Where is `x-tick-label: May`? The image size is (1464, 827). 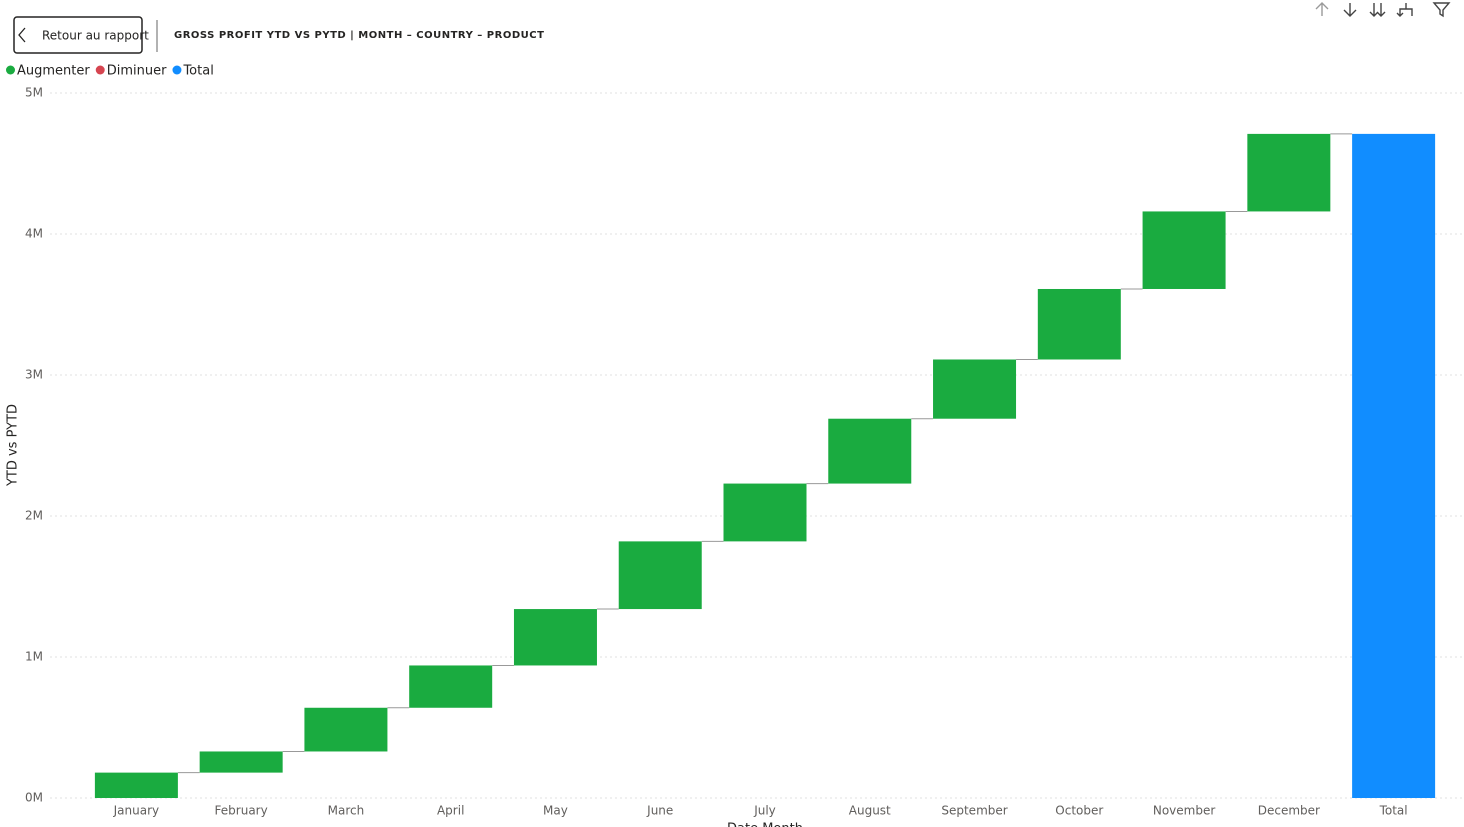 x-tick-label: May is located at coordinates (555, 811).